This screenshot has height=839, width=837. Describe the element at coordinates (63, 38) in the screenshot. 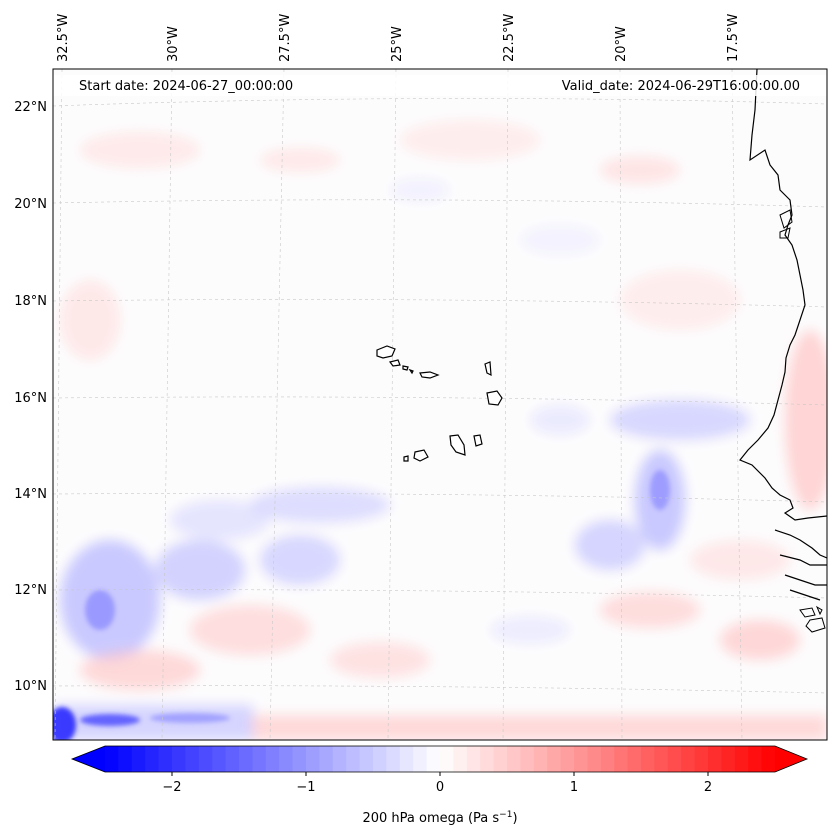

I see `lon-label: 32.5°W` at that location.